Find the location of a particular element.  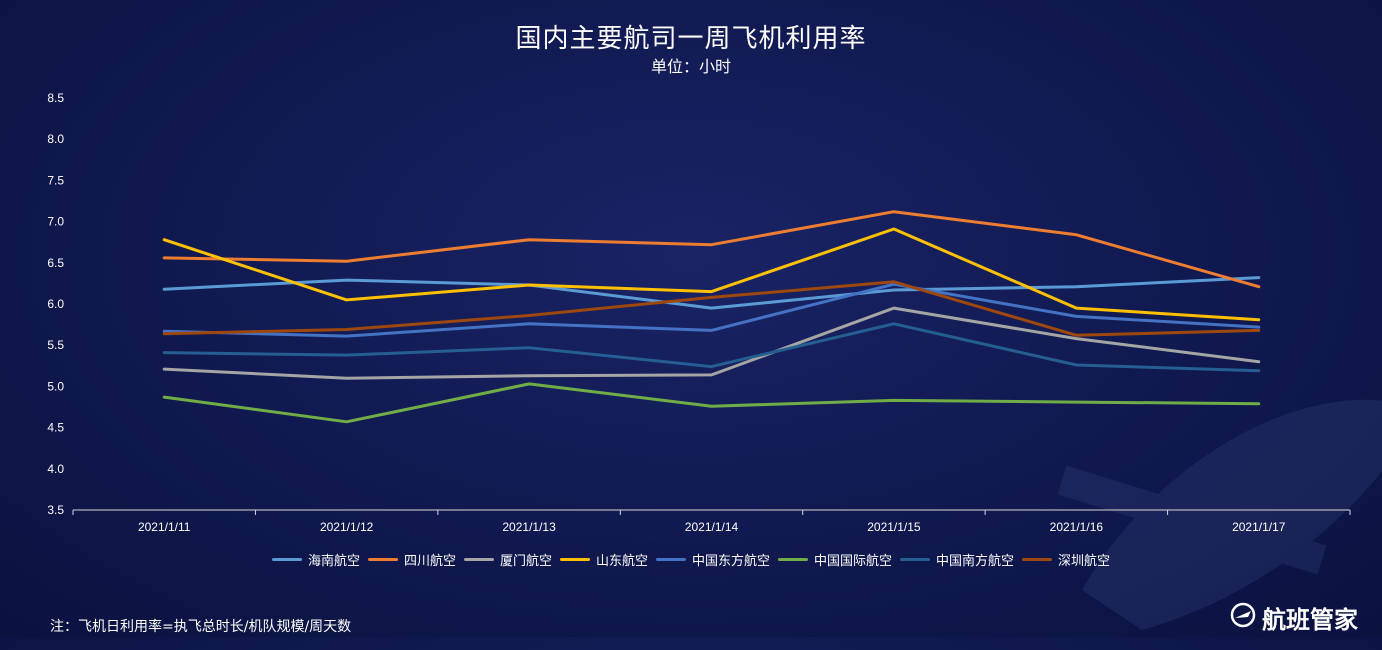

footnote: 注：飞机日利用率=执飞总时长/机队规模/周天数 is located at coordinates (201, 627).